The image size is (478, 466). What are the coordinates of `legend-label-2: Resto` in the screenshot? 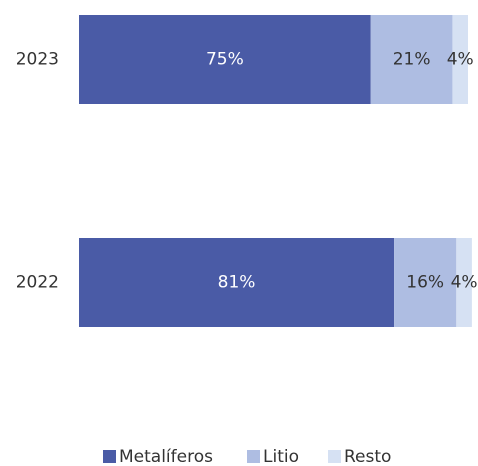 It's located at (367, 456).